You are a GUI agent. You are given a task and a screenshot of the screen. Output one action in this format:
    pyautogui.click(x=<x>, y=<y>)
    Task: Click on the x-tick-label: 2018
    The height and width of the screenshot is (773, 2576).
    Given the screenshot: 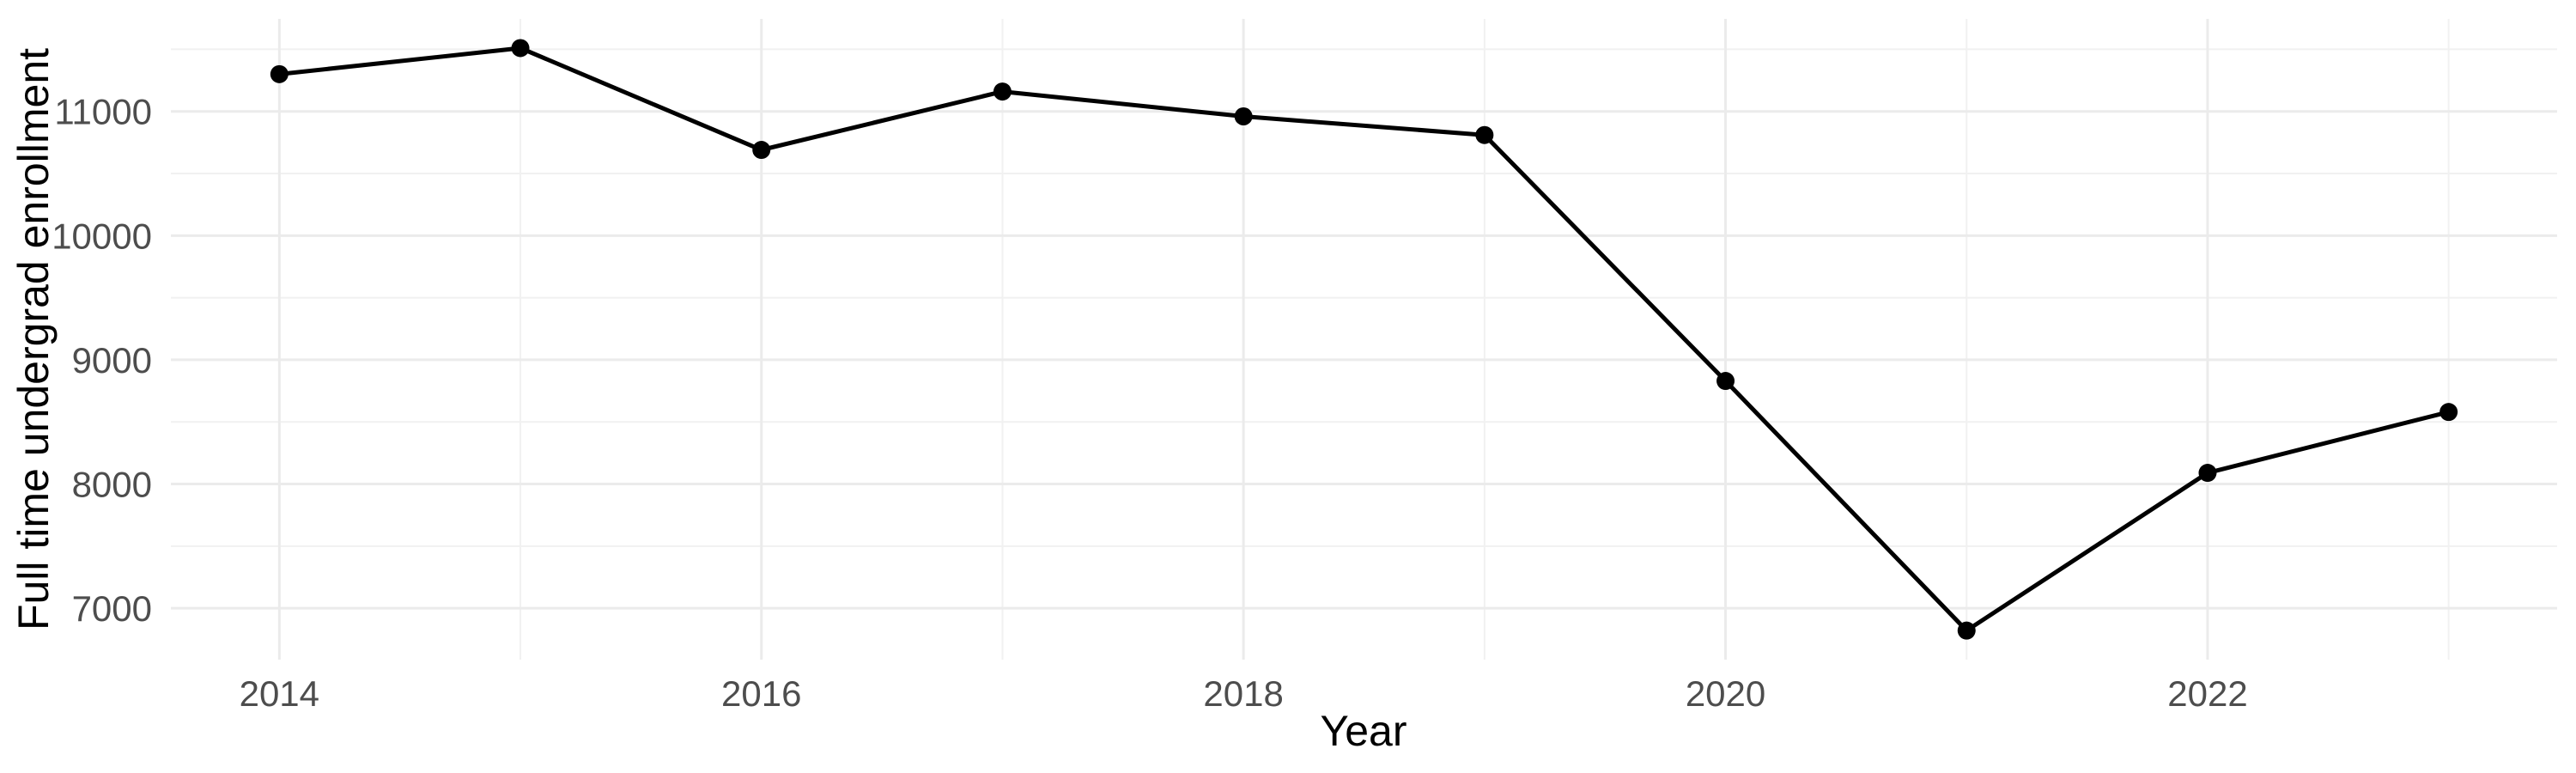 What is the action you would take?
    pyautogui.click(x=1243, y=693)
    